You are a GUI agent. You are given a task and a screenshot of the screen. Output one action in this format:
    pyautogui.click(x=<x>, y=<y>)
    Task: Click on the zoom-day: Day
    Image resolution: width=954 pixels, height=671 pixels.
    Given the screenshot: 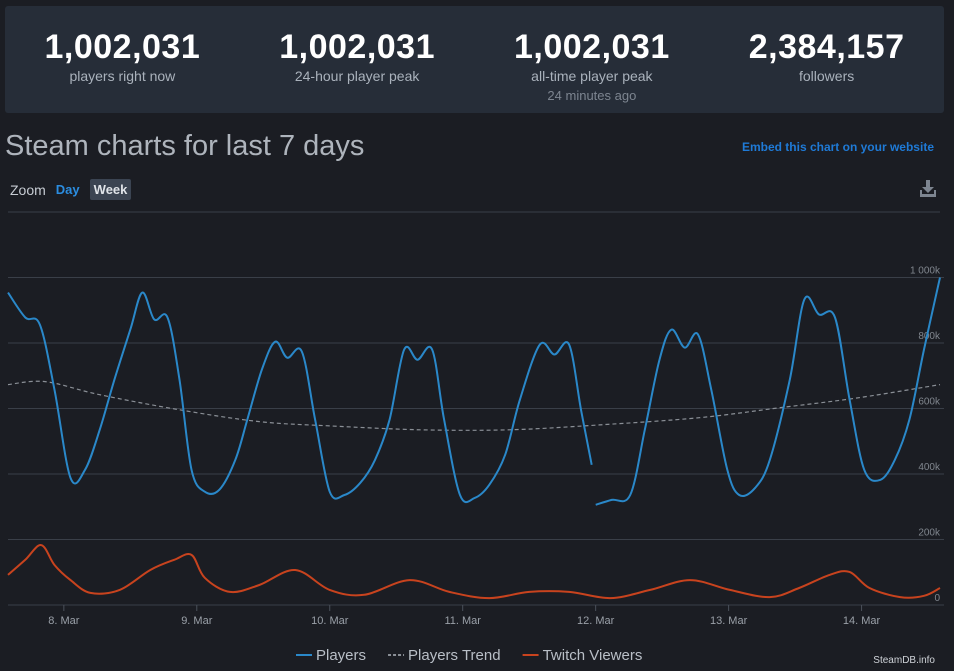 What is the action you would take?
    pyautogui.click(x=67, y=189)
    